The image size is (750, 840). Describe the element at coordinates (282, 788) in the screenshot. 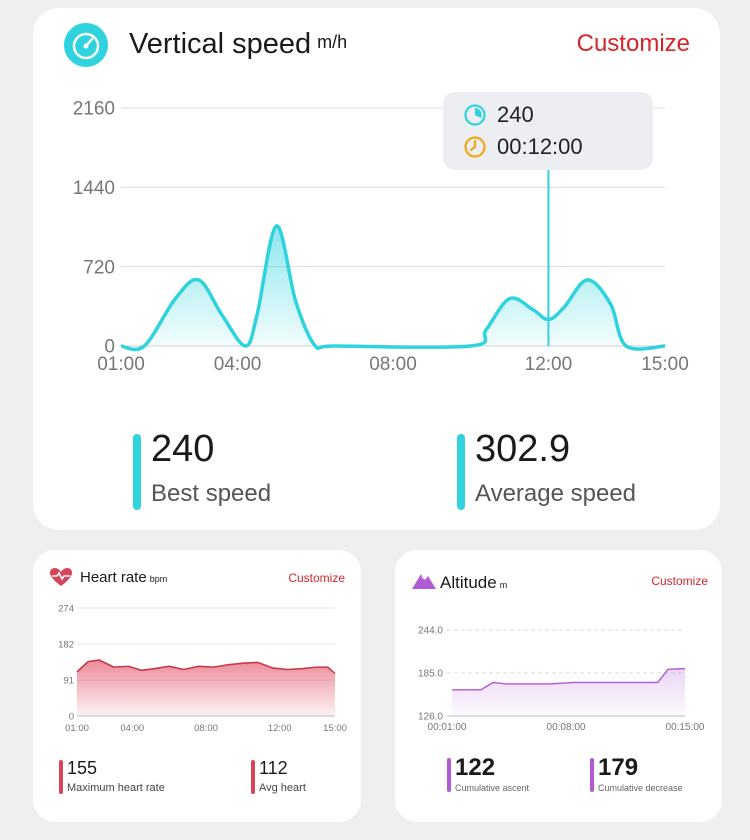

I see `avg-heart-label: Avg heart` at that location.